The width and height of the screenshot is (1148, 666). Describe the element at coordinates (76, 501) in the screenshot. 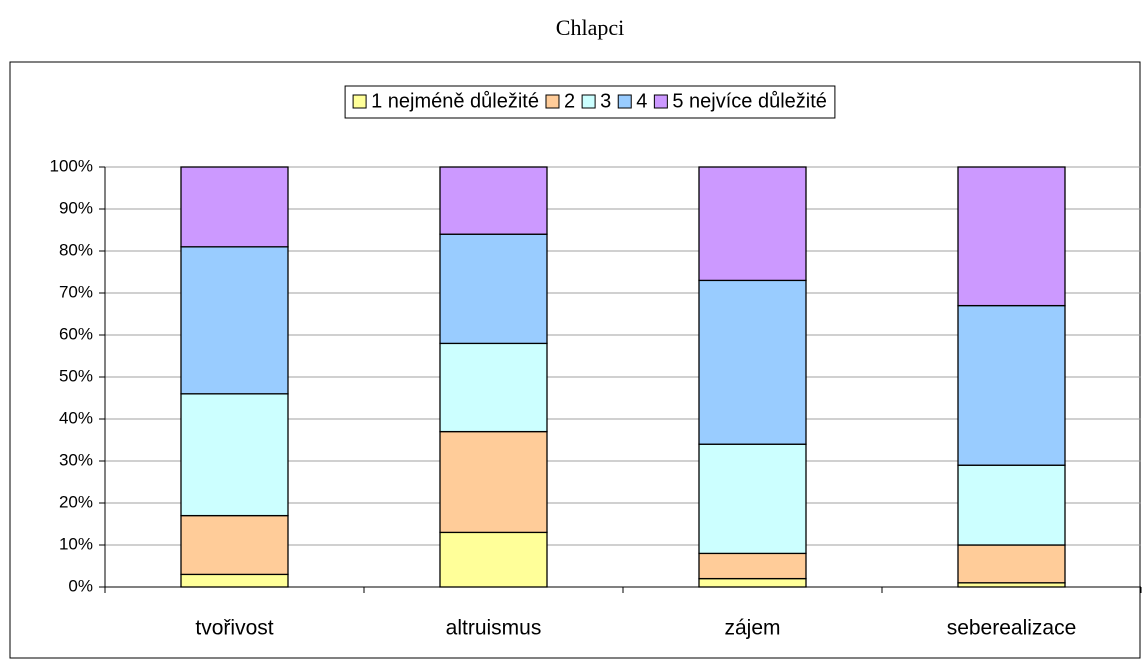

I see `y-tick-label: 20%` at that location.